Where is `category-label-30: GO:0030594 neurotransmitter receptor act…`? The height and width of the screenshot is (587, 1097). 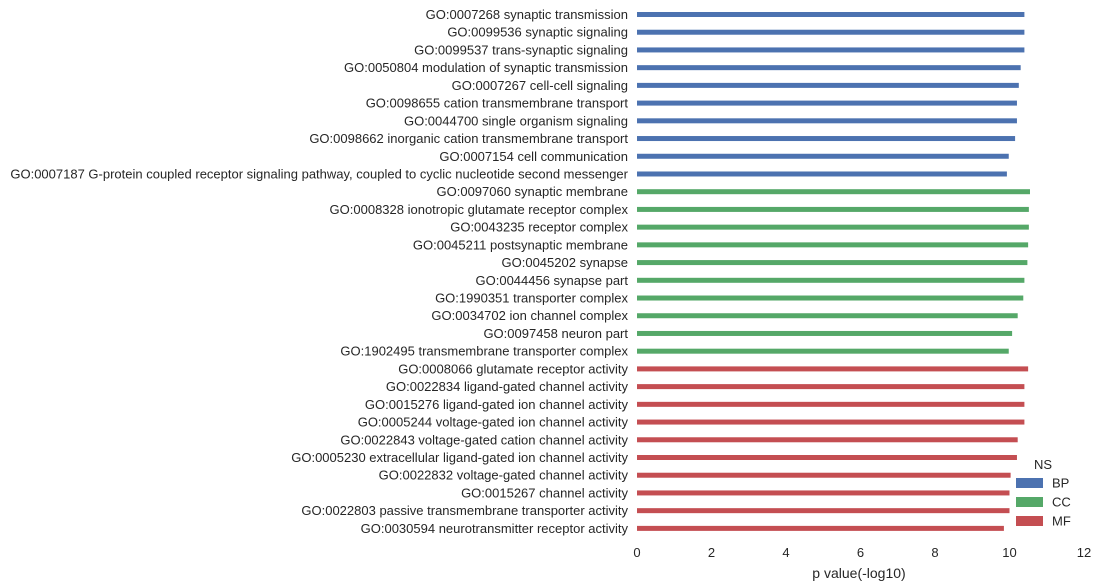
category-label-30: GO:0030594 neurotransmitter receptor act… is located at coordinates (495, 528).